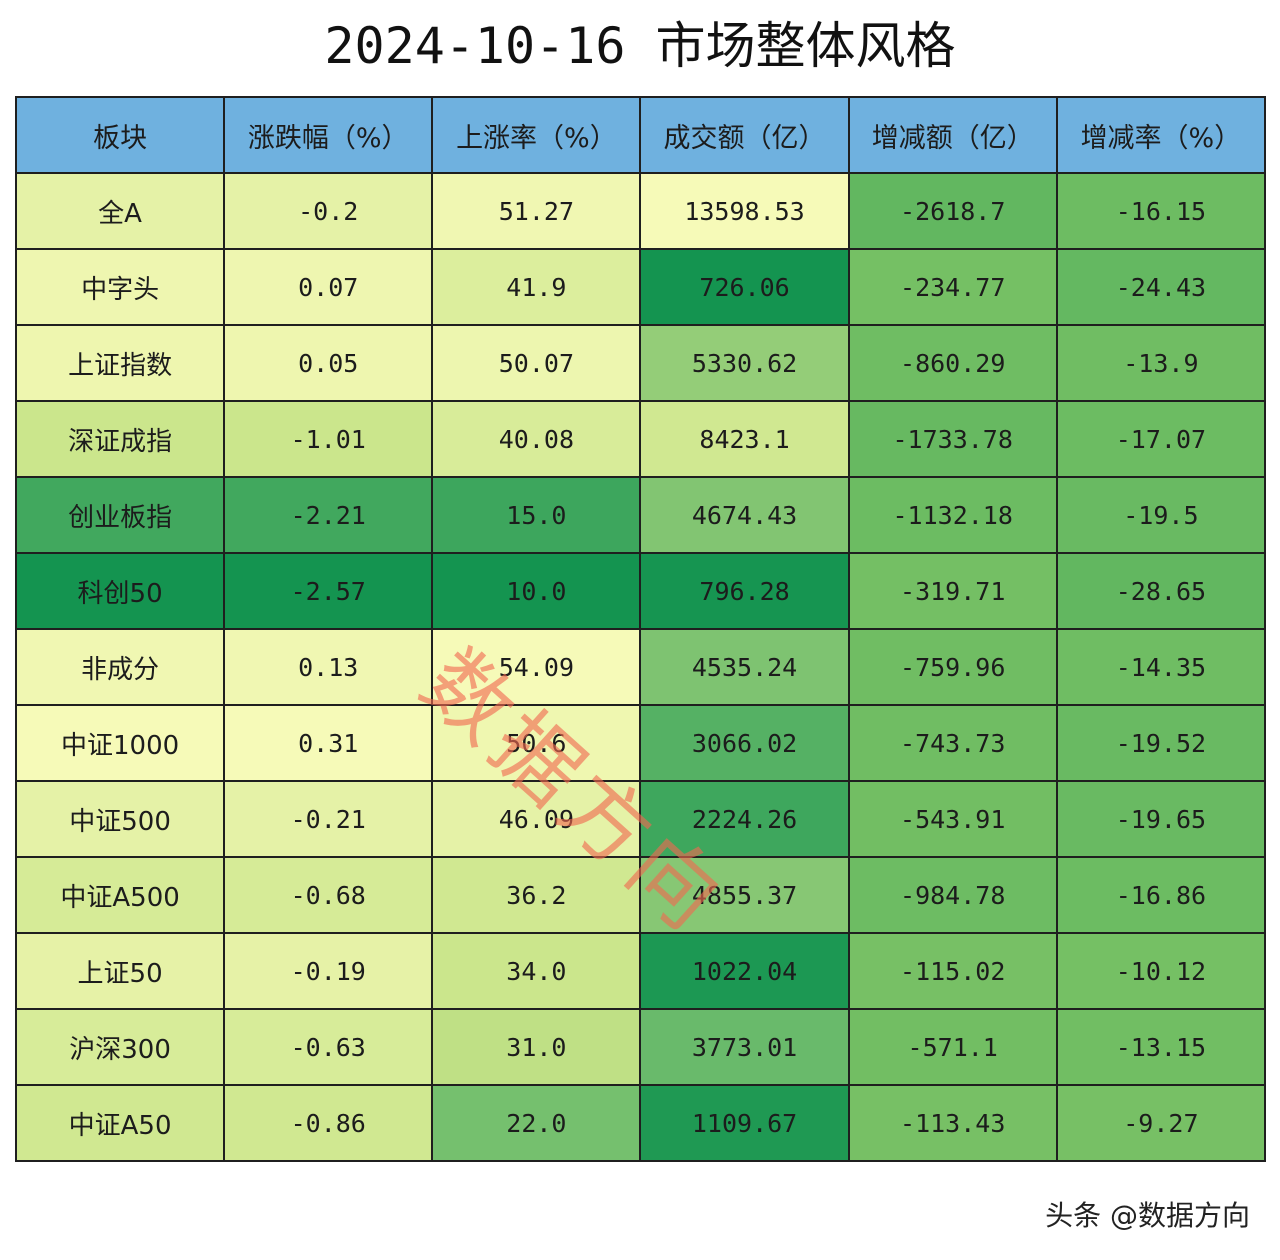 The height and width of the screenshot is (1260, 1280). I want to click on table-cell: -759.96, so click(952, 667).